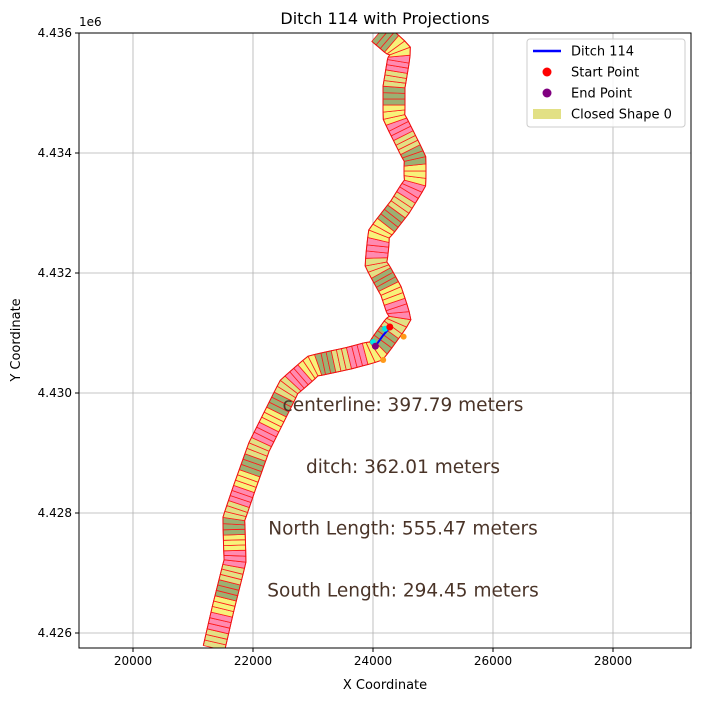 Image resolution: width=701 pixels, height=706 pixels. I want to click on legend-label: Start Point, so click(605, 73).